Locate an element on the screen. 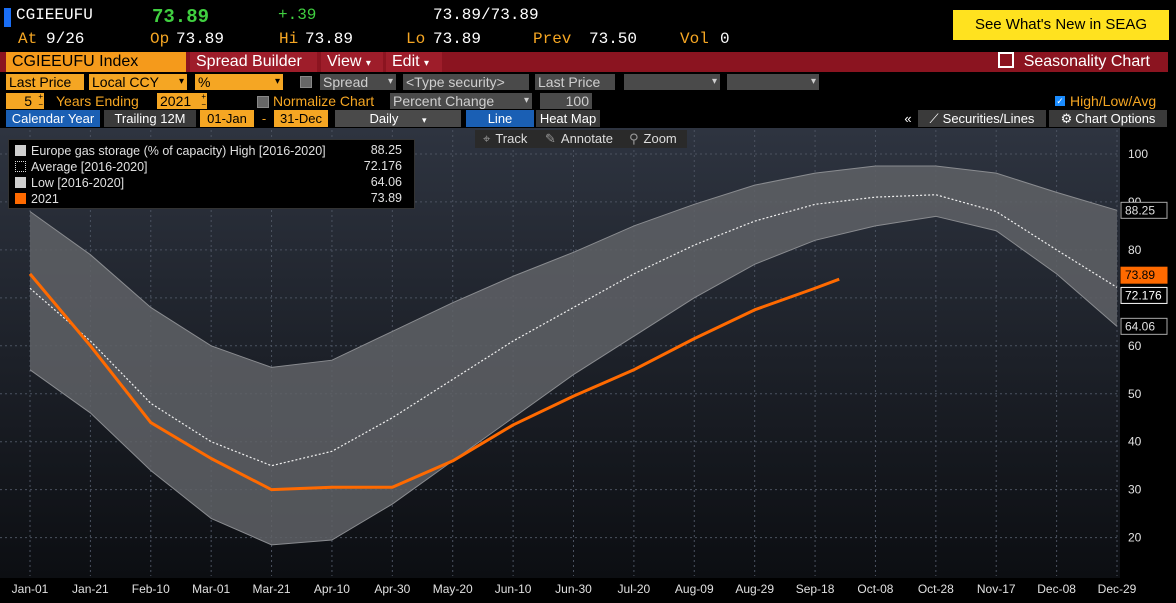  y-tick-label: 50 is located at coordinates (1135, 394).